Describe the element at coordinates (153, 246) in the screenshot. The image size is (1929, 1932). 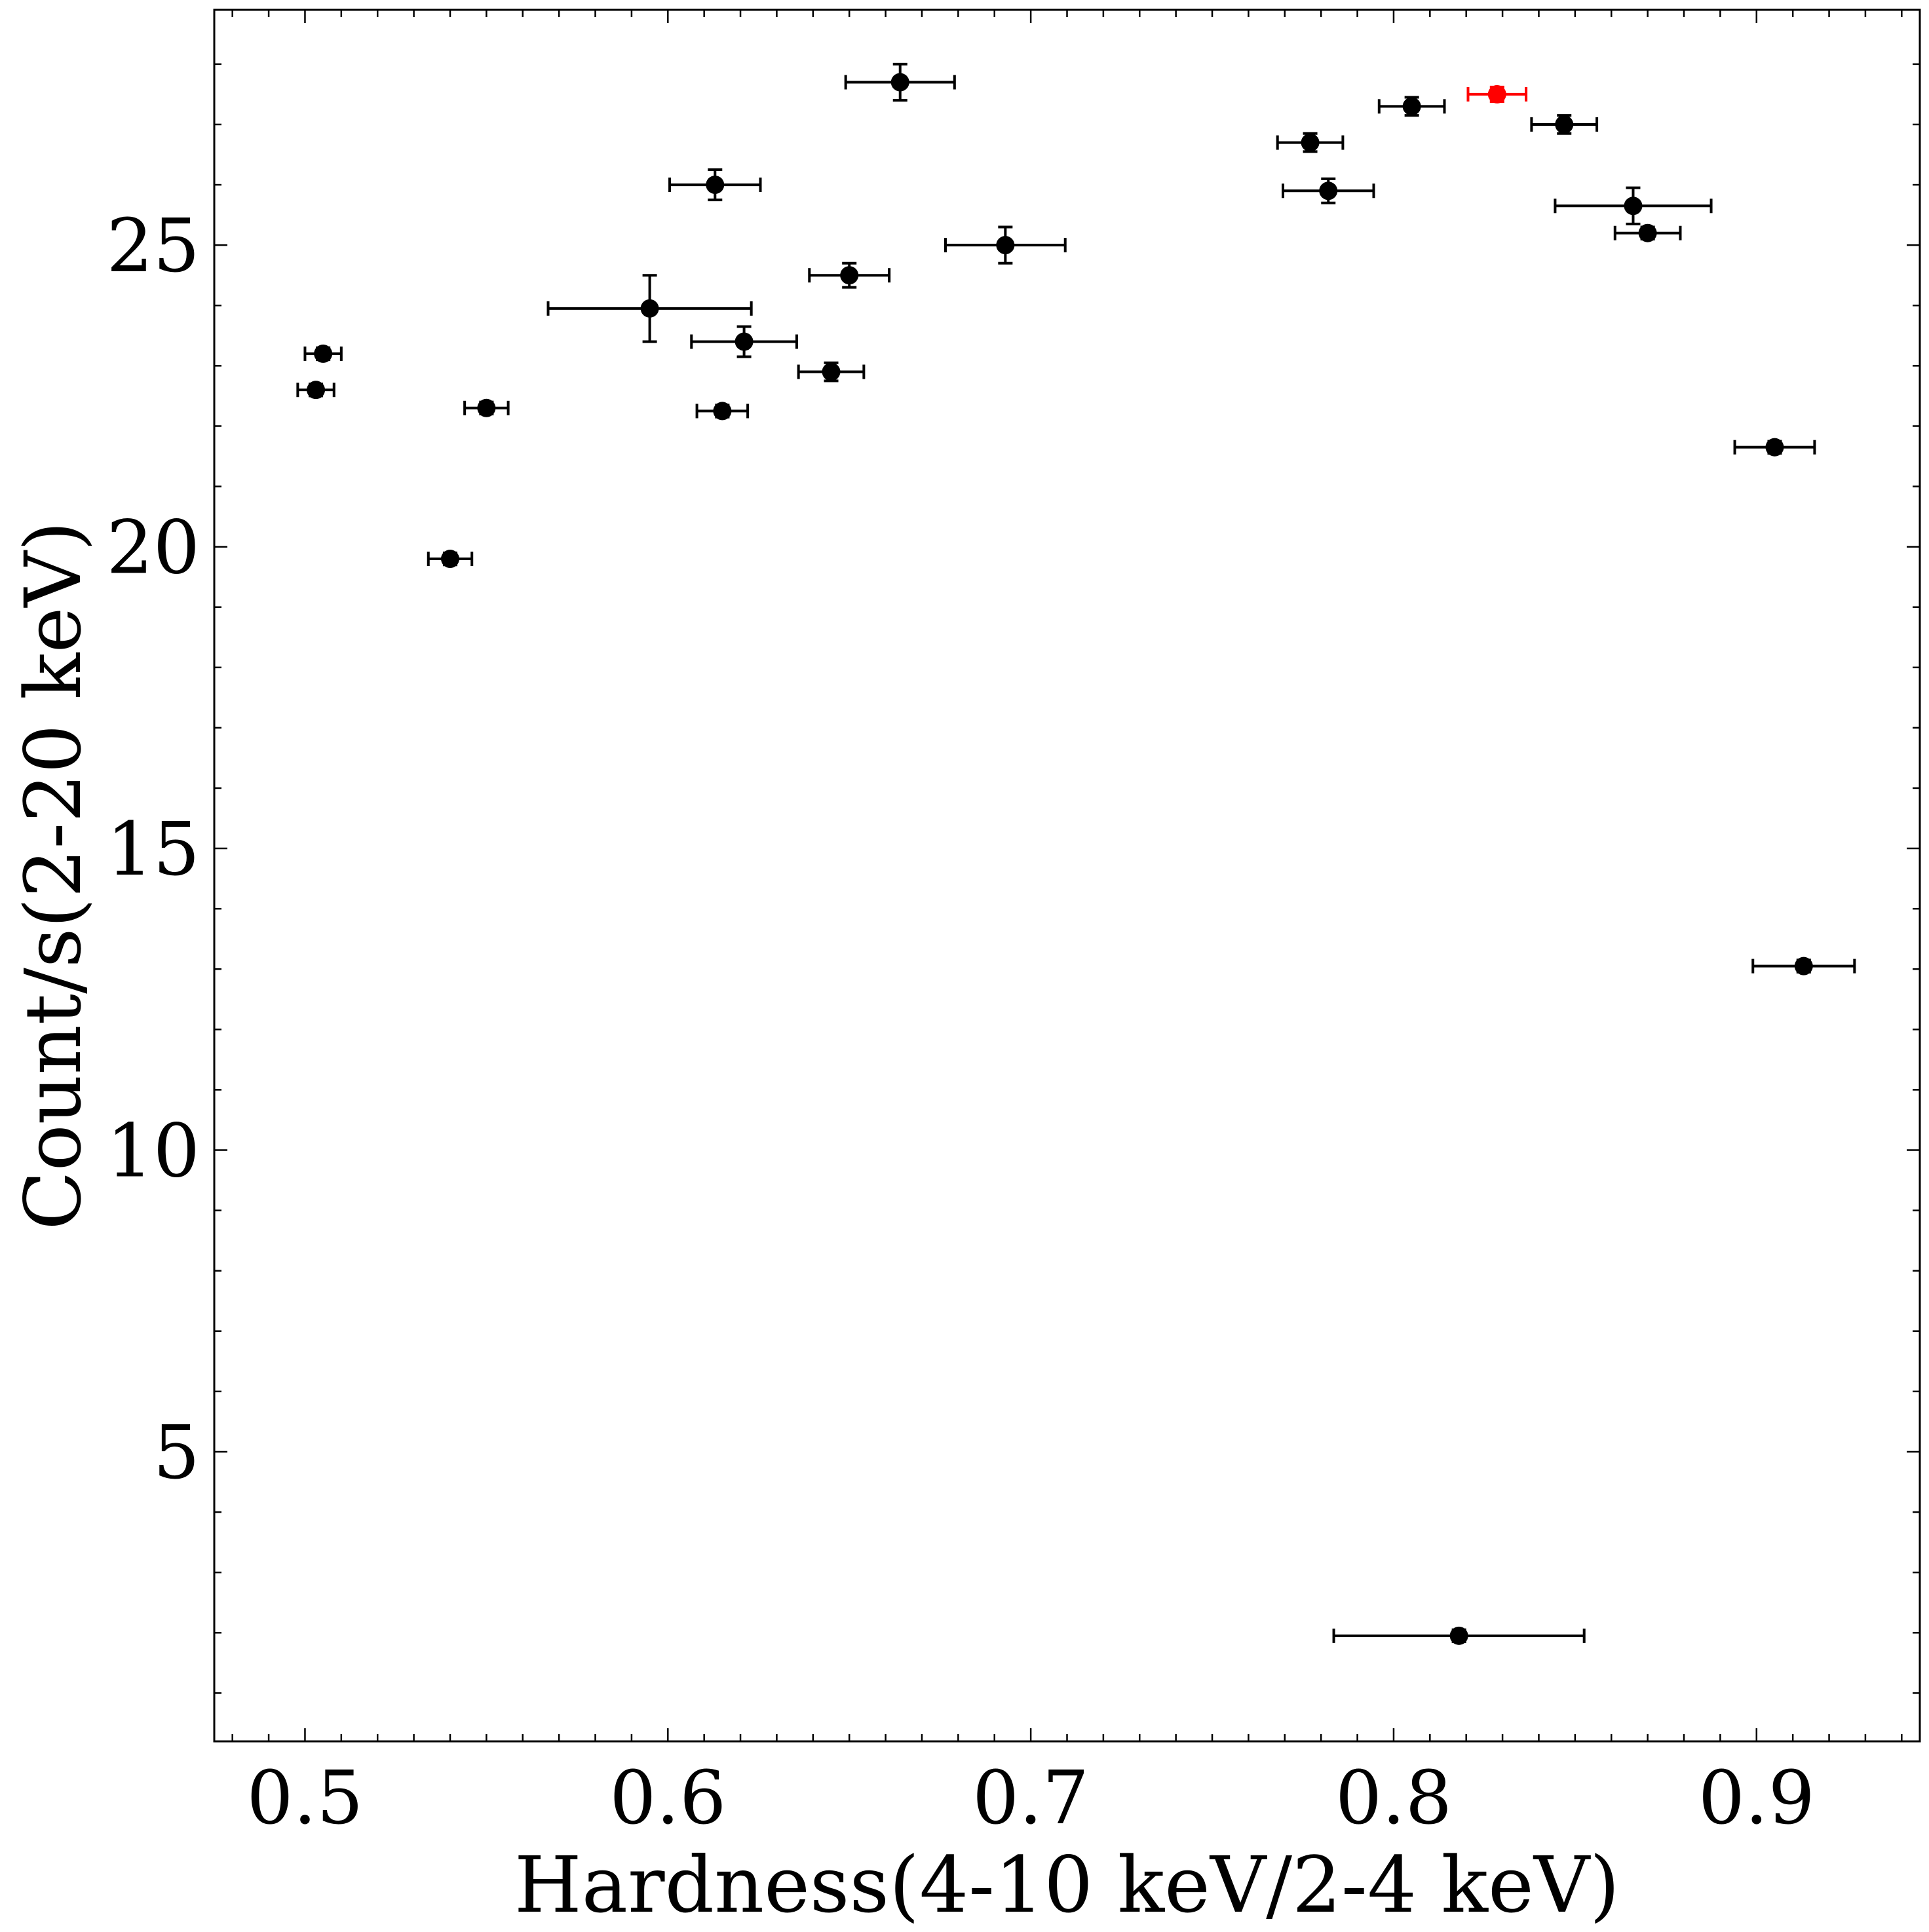
I see `y-tick-label: 25` at that location.